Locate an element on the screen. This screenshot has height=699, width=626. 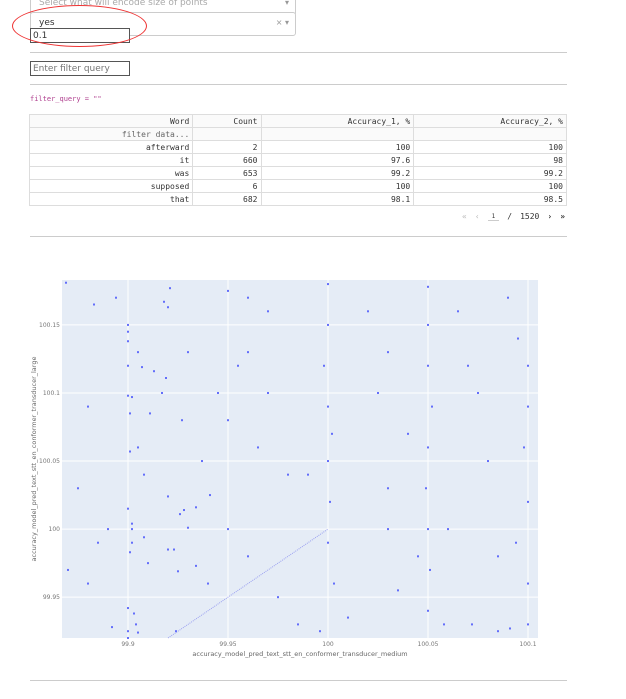
divider is located at coordinates (298, 84).